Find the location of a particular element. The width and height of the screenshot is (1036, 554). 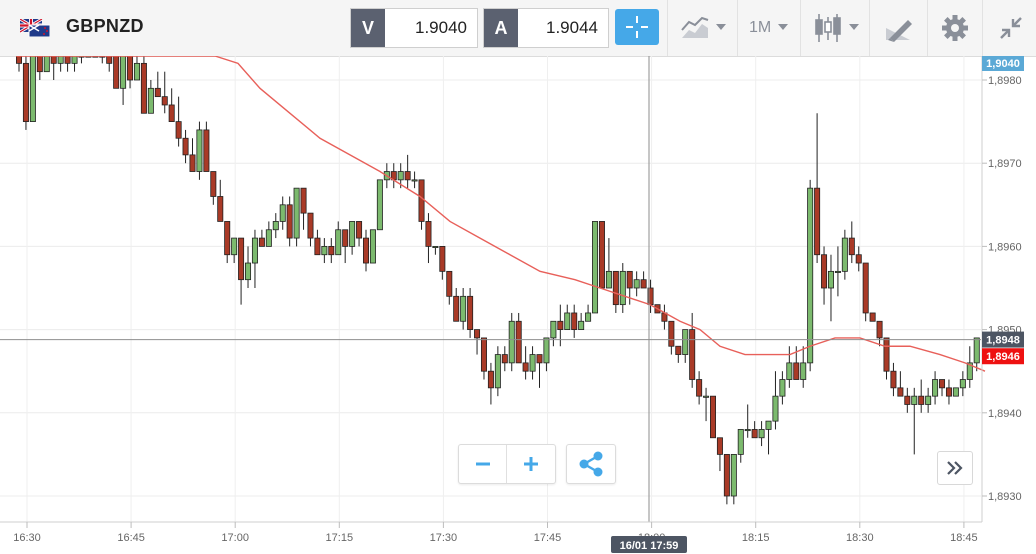

buy-price-button: A 1.9044 is located at coordinates (546, 28).